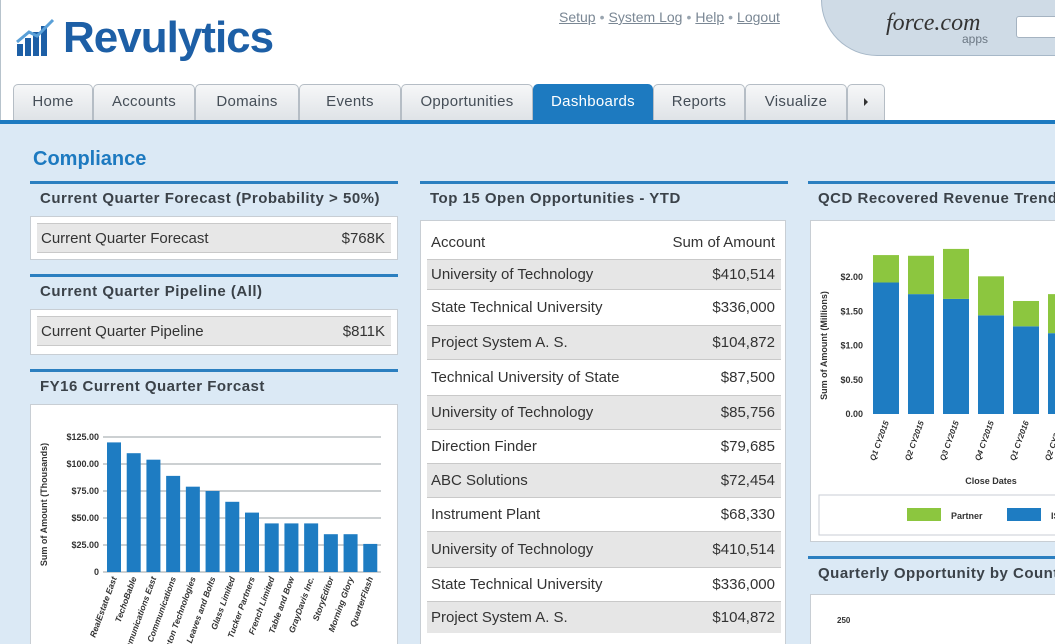 Image resolution: width=1055 pixels, height=644 pixels. What do you see at coordinates (247, 102) in the screenshot?
I see `tab-domains: Domains` at bounding box center [247, 102].